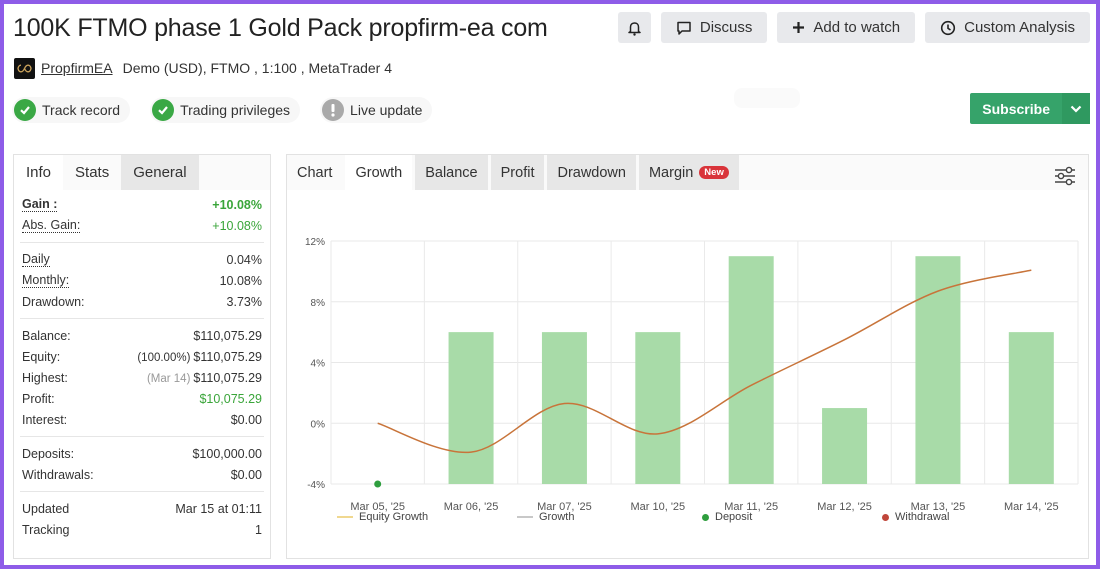 The width and height of the screenshot is (1100, 569). What do you see at coordinates (1031, 507) in the screenshot?
I see `x-tick-label: Mar 14, '25` at bounding box center [1031, 507].